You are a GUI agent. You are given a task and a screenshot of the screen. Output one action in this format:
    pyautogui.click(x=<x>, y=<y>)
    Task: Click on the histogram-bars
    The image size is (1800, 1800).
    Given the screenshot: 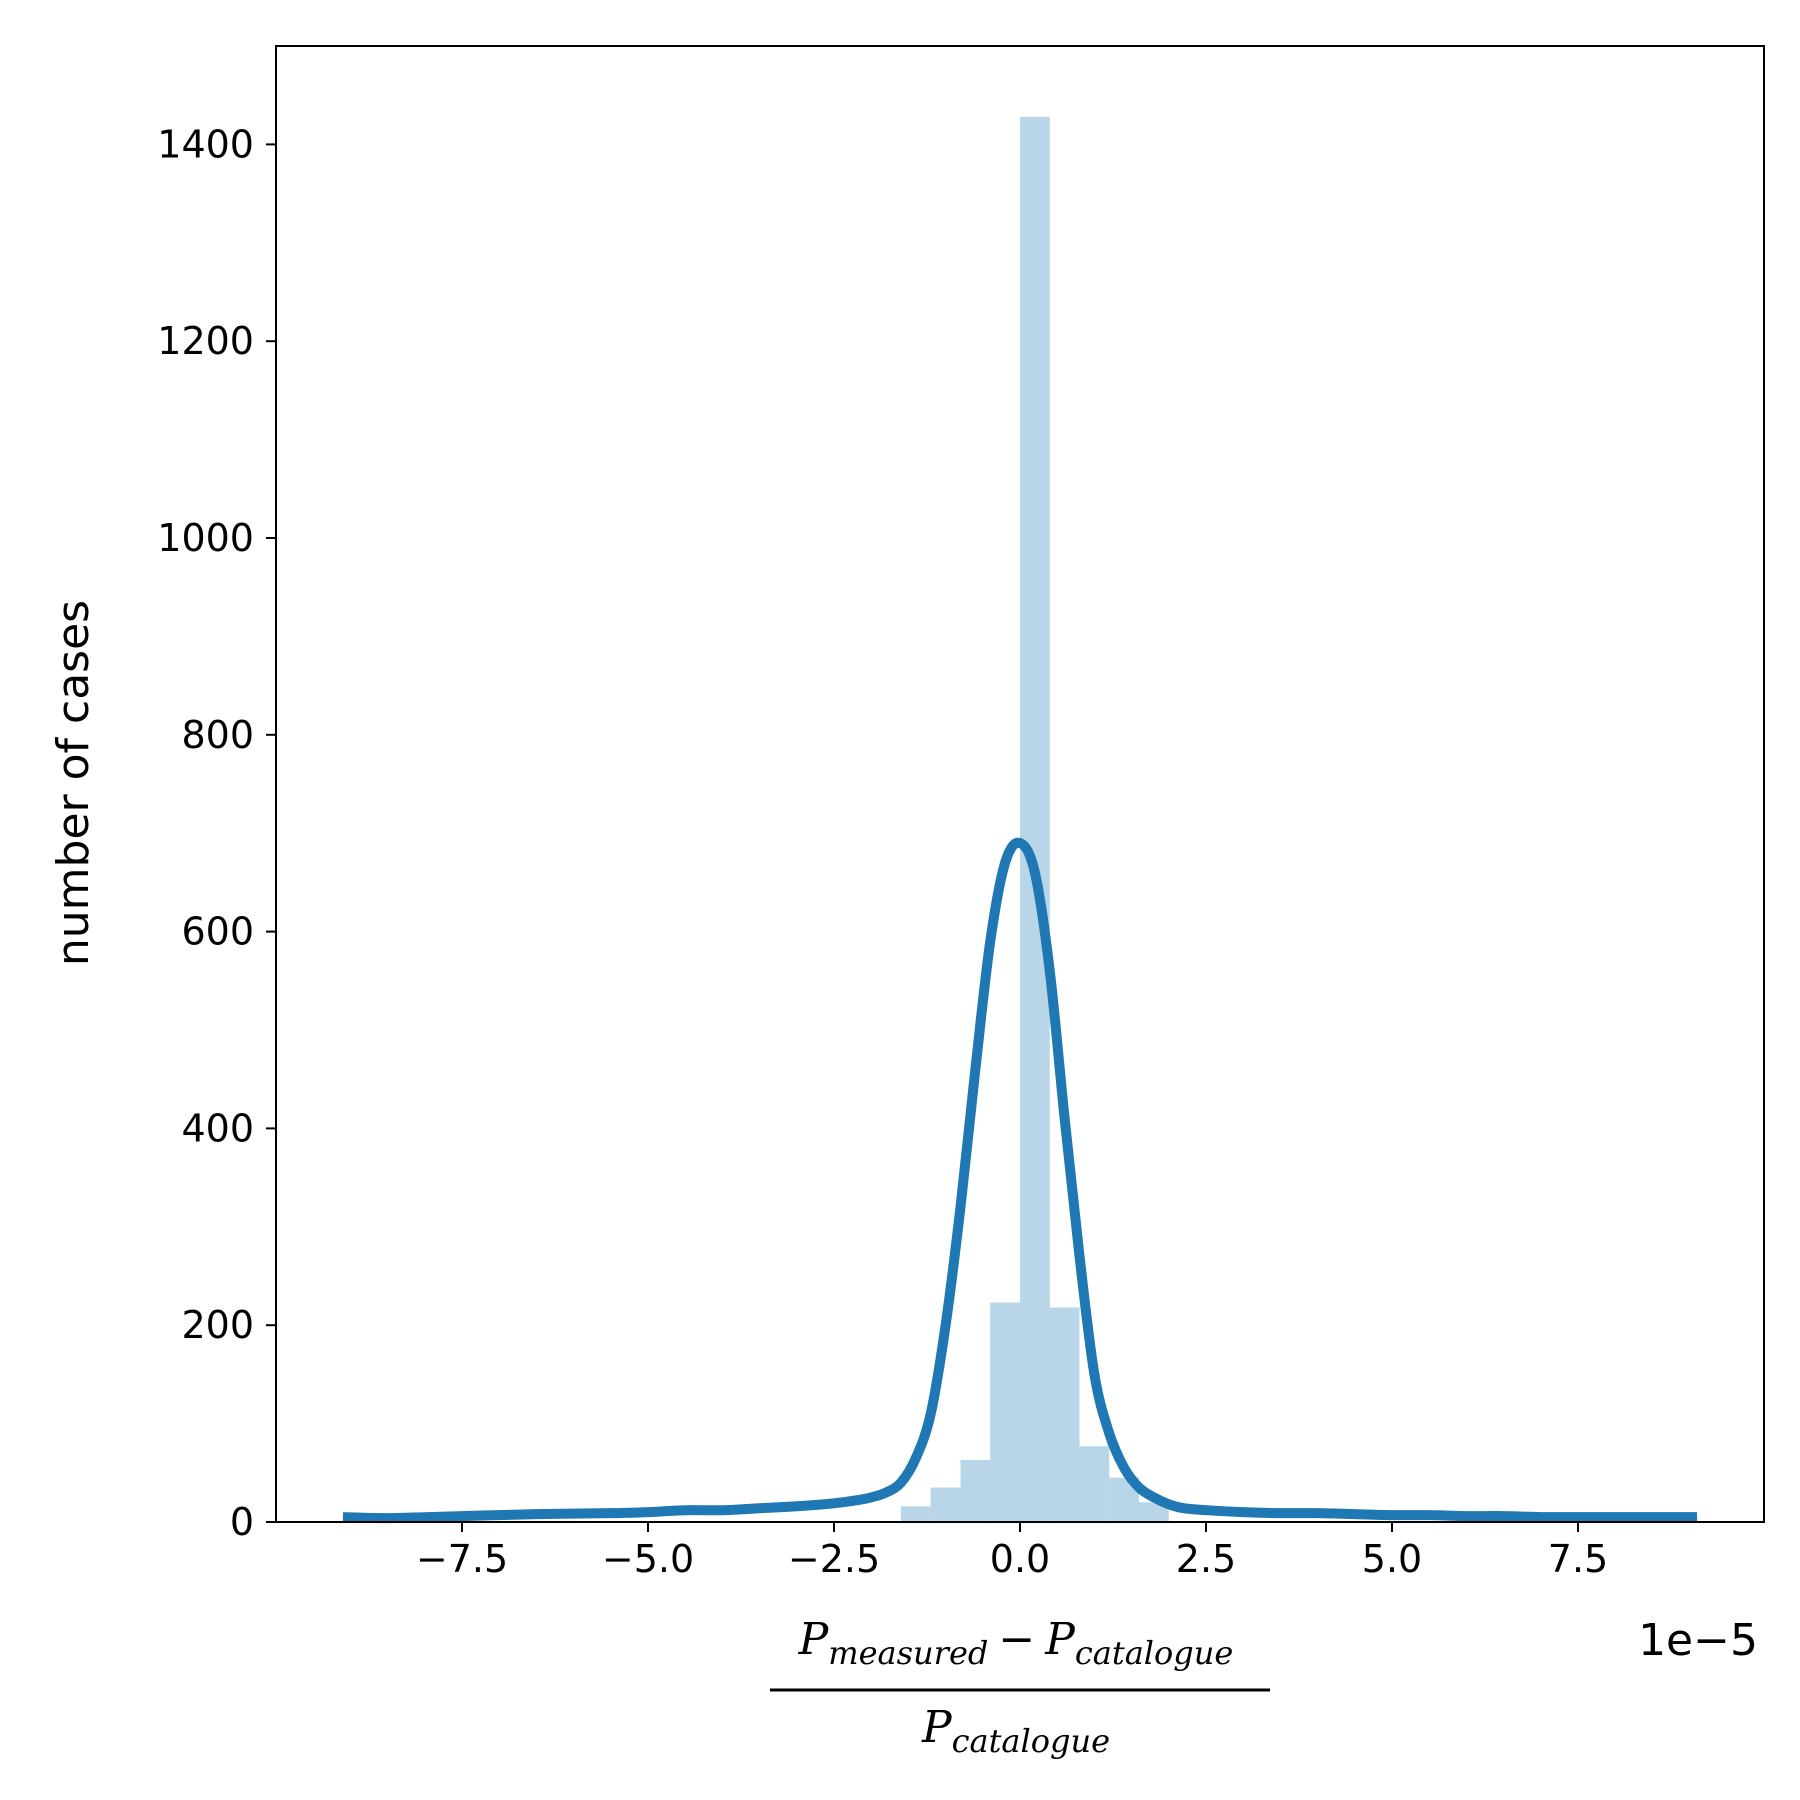 What is the action you would take?
    pyautogui.click(x=1034, y=819)
    